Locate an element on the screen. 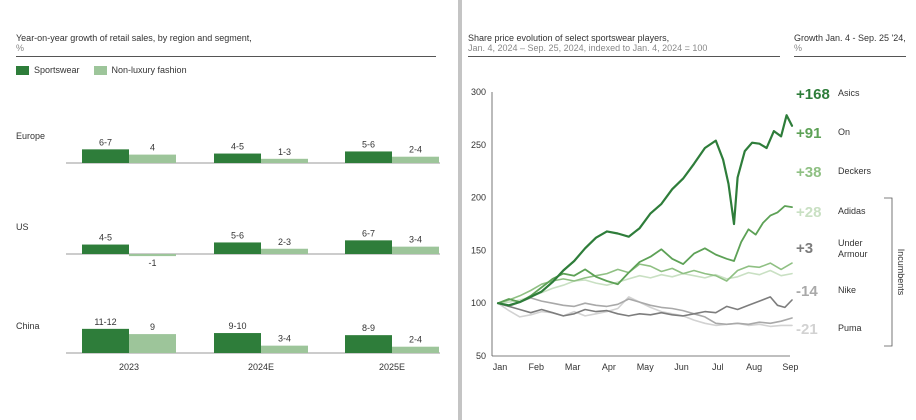 Image resolution: width=916 pixels, height=420 pixels. region-label-us: US is located at coordinates (22, 227).